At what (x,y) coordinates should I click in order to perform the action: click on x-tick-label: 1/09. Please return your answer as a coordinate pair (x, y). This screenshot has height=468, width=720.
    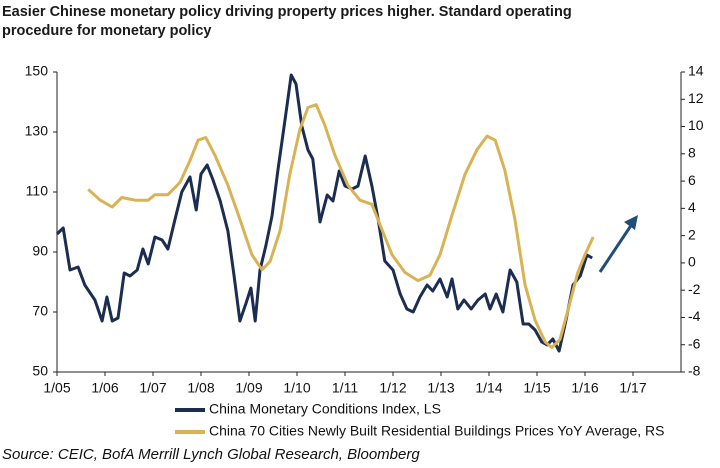
    Looking at the image, I should click on (248, 388).